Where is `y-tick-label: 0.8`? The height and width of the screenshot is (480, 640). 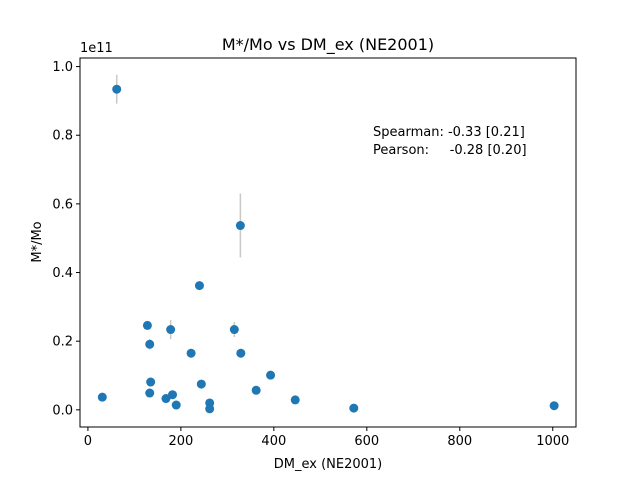 y-tick-label: 0.8 is located at coordinates (62, 136).